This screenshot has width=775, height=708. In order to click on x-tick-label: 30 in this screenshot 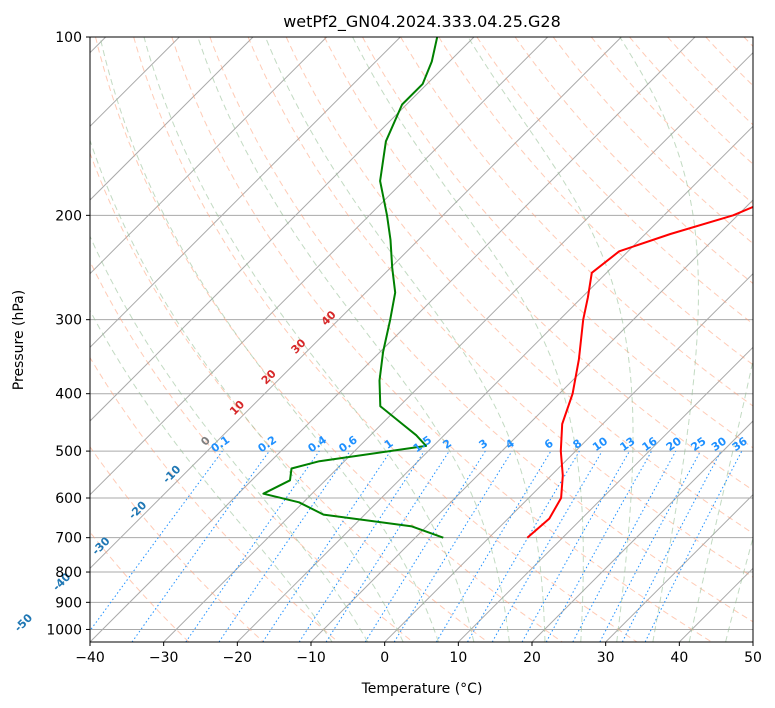, I will do `click(606, 658)`.